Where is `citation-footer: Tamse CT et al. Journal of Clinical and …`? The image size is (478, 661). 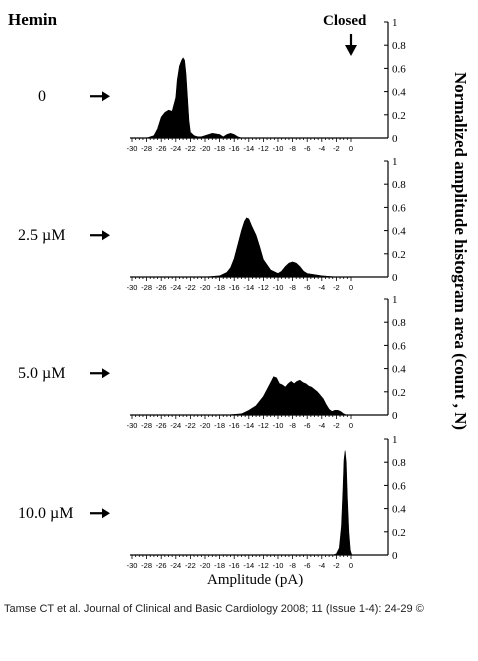
citation-footer: Tamse CT et al. Journal of Clinical and … is located at coordinates (214, 609).